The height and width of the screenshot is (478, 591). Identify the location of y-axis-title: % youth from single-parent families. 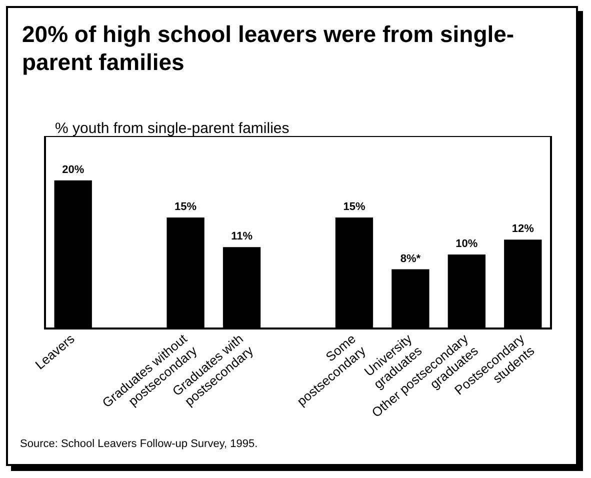
(172, 128).